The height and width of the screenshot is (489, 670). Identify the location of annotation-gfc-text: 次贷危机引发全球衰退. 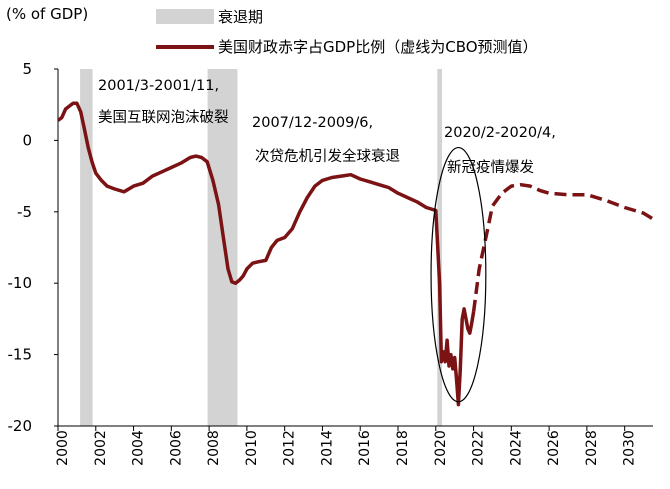
(327, 157).